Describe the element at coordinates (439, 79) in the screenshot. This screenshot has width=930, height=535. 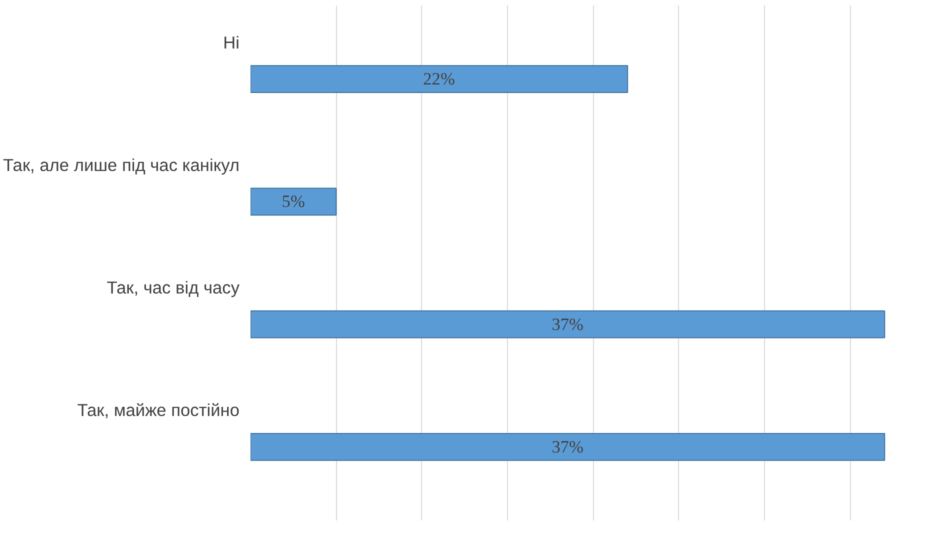
I see `data-label: 22%` at that location.